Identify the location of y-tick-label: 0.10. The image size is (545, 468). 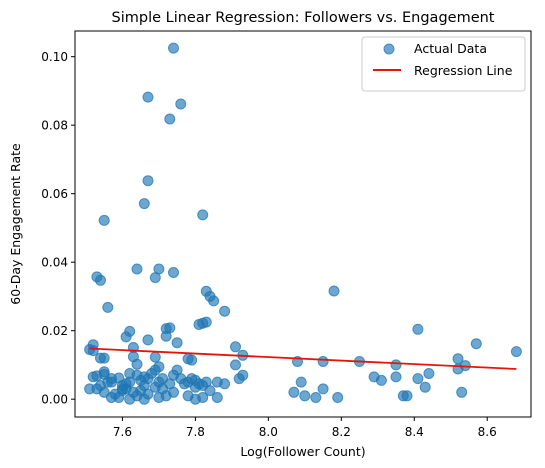
(54, 57).